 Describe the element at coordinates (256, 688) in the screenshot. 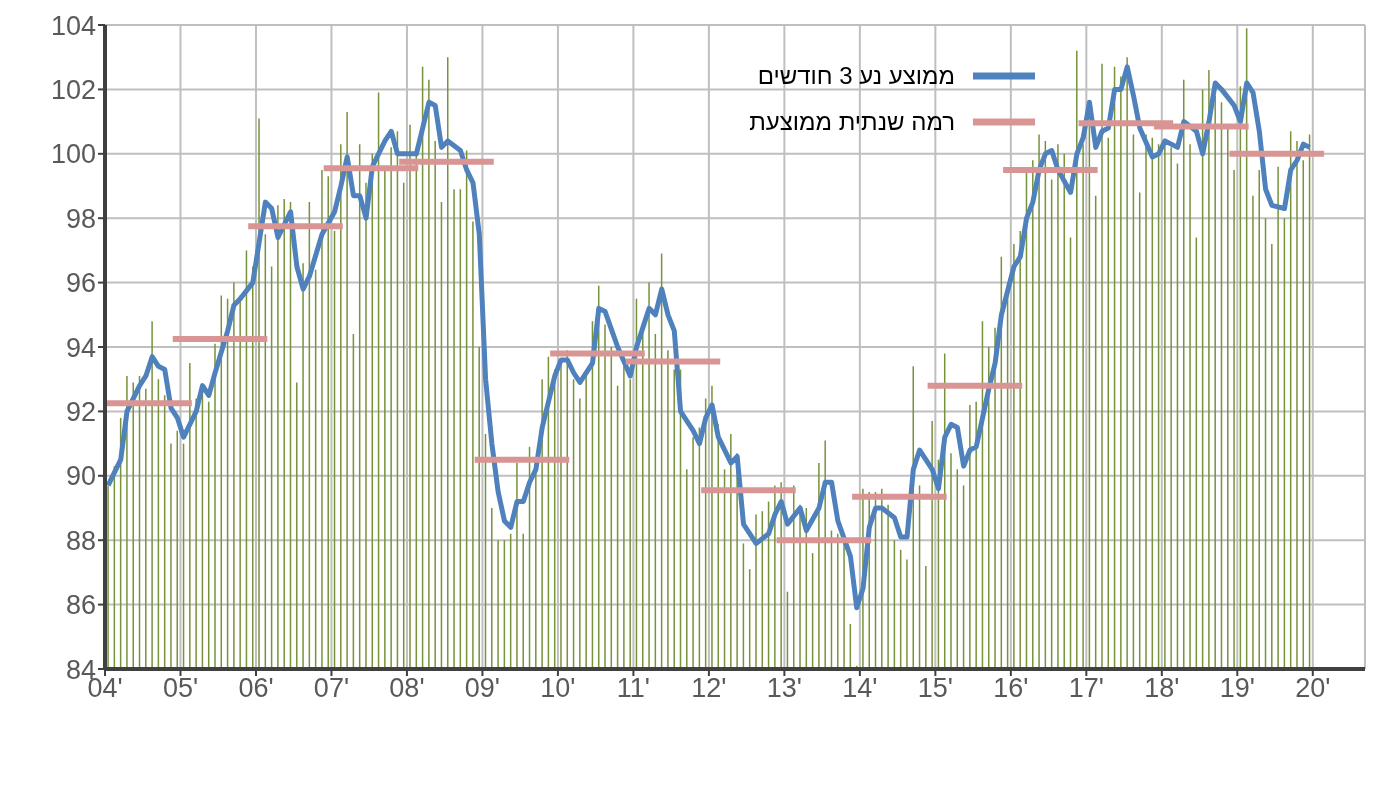

I see `x-tick-label: 06'` at that location.